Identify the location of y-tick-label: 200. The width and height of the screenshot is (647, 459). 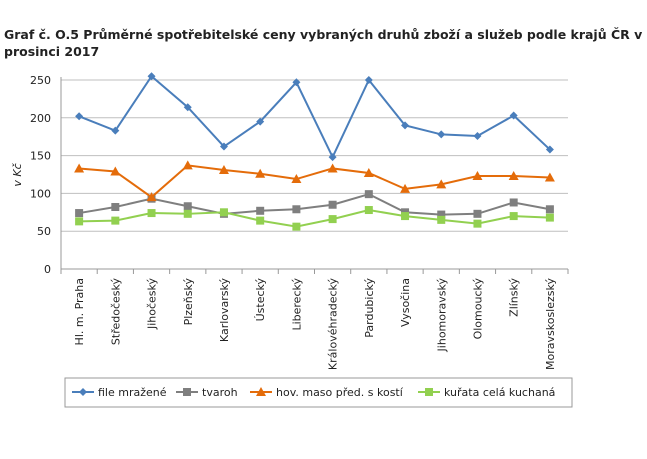
(40, 118).